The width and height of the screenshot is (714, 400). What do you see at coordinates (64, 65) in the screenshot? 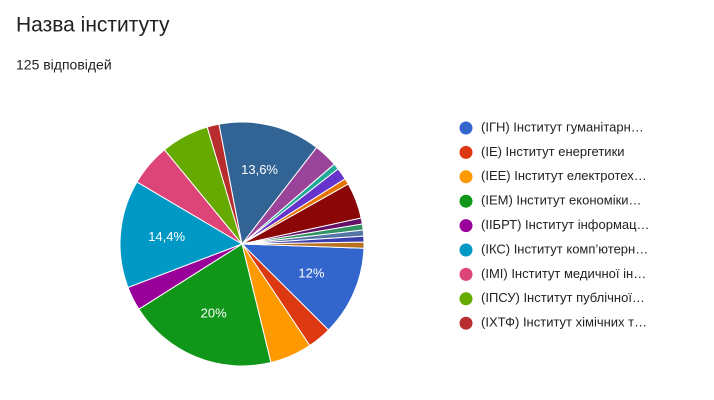
I see `chart-subtitle: 125 відповідей` at bounding box center [64, 65].